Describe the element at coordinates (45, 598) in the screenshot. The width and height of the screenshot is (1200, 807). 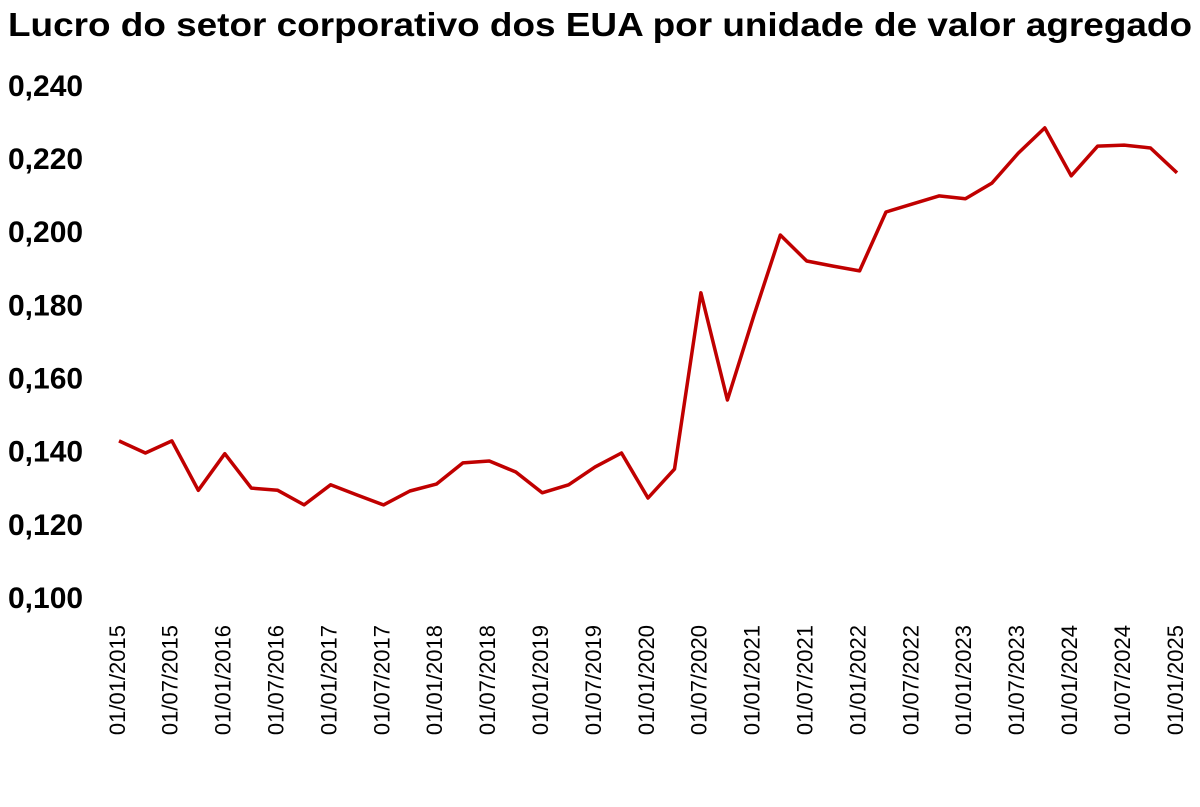
I see `y-tick-label: 0,100` at that location.